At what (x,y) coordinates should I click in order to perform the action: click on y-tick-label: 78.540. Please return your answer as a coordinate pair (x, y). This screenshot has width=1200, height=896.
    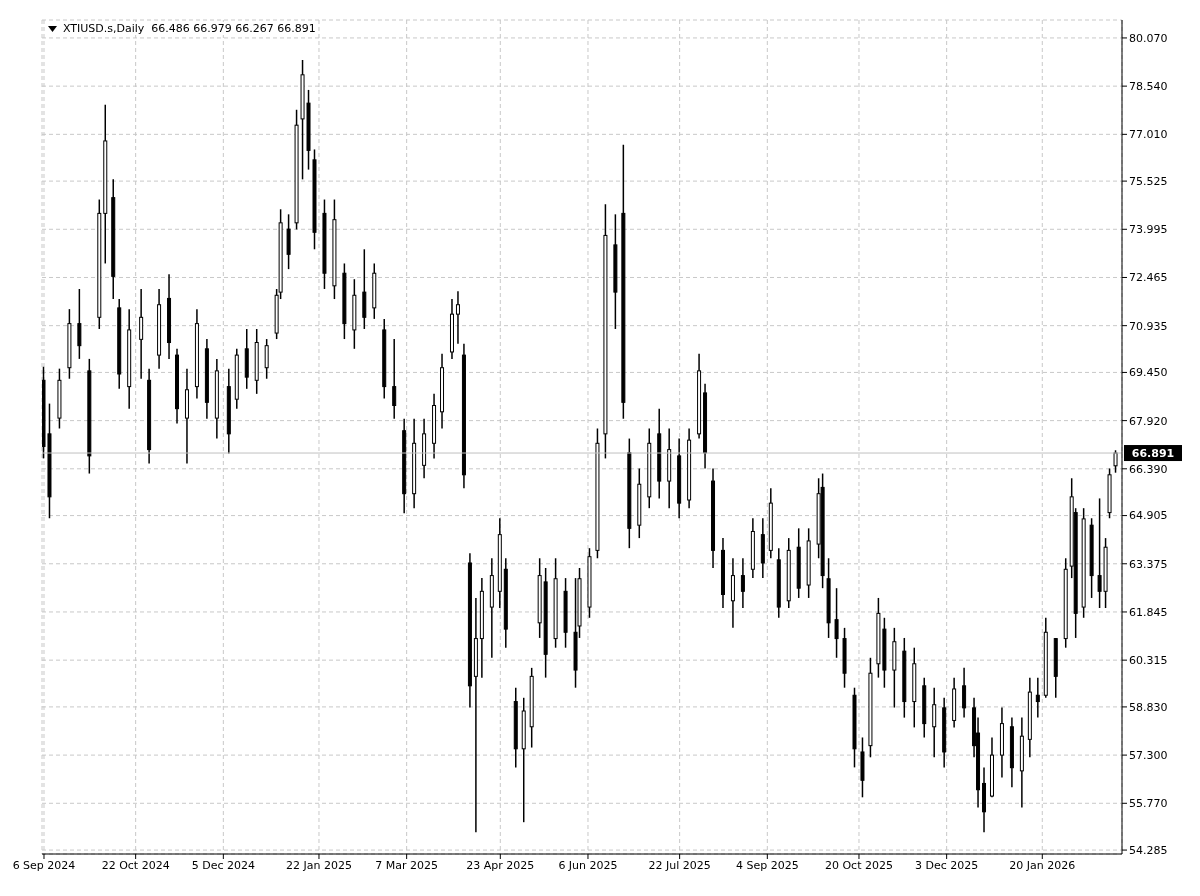
    Looking at the image, I should click on (1148, 87).